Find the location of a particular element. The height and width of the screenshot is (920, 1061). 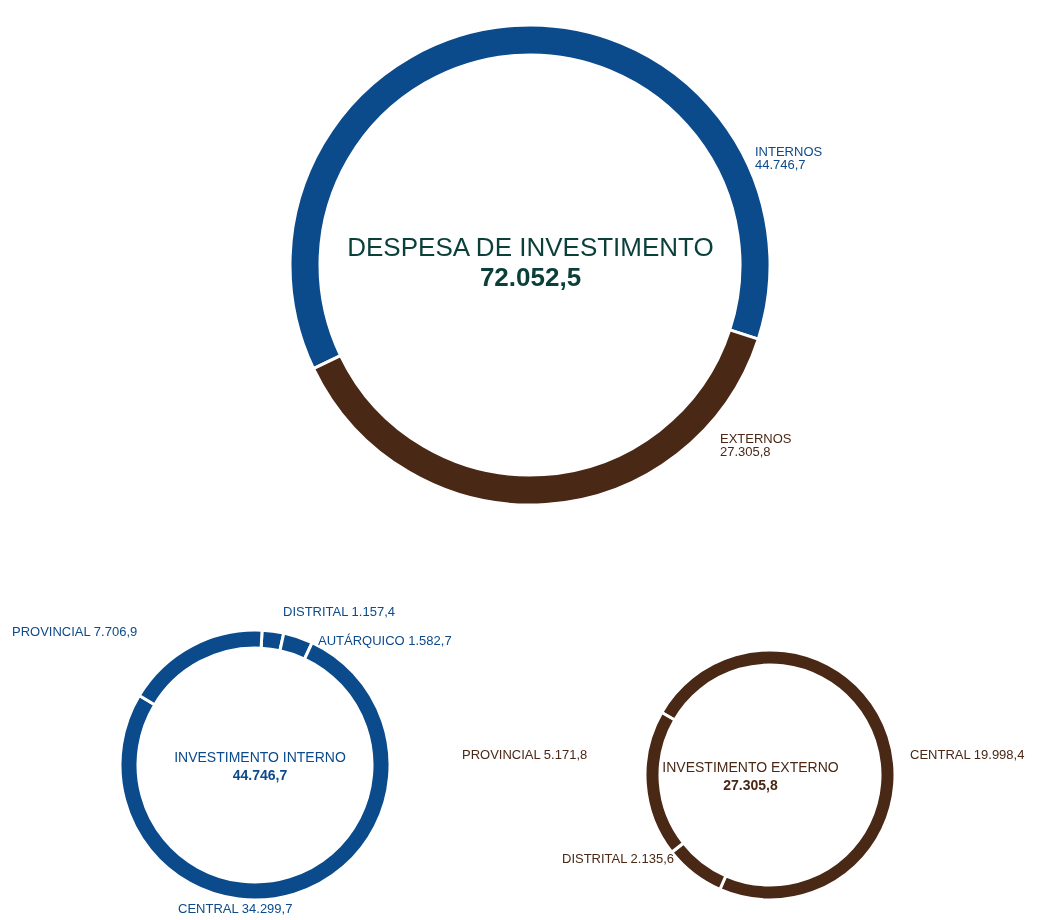

text: INVESTIMENTO EXTERNO is located at coordinates (750, 767).